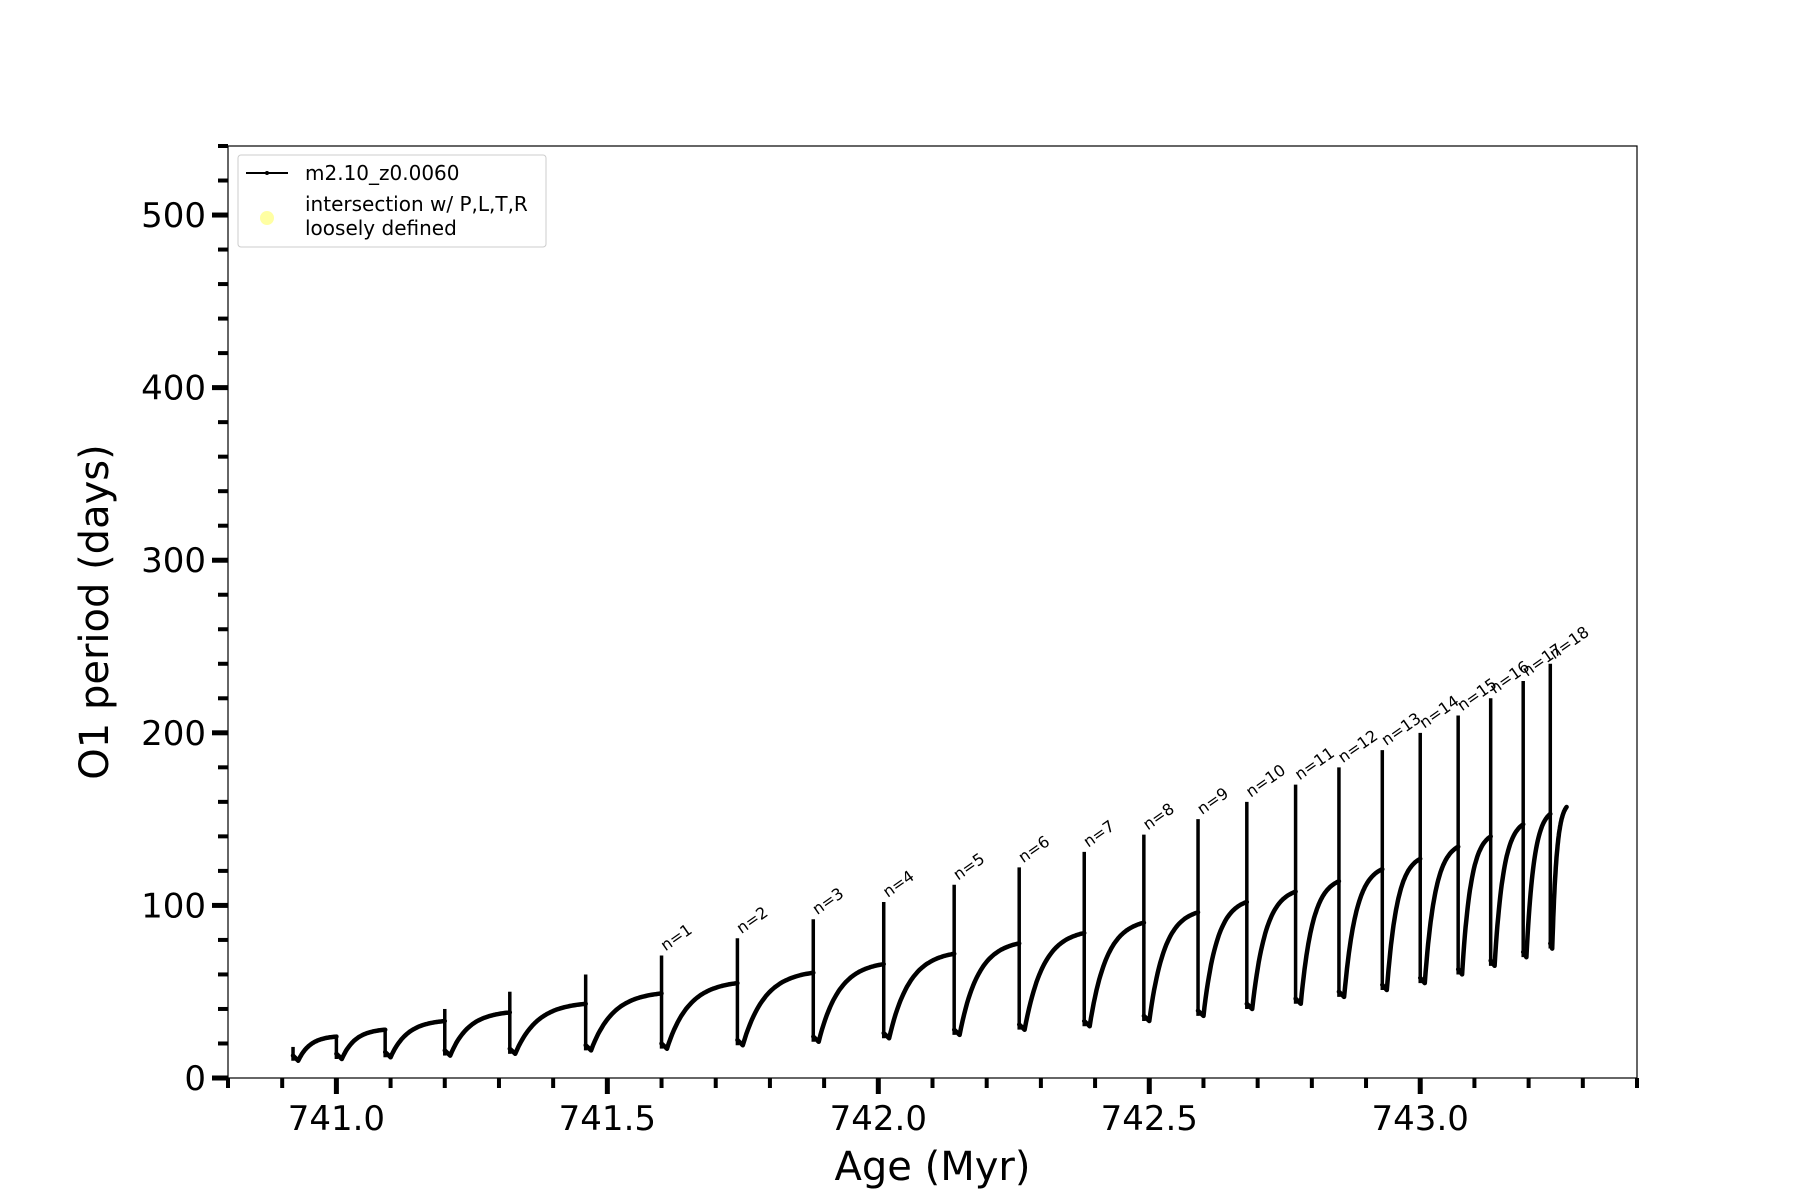 This screenshot has height=1200, width=1800. Describe the element at coordinates (336, 1119) in the screenshot. I see `x-tick-label: 741.0` at that location.